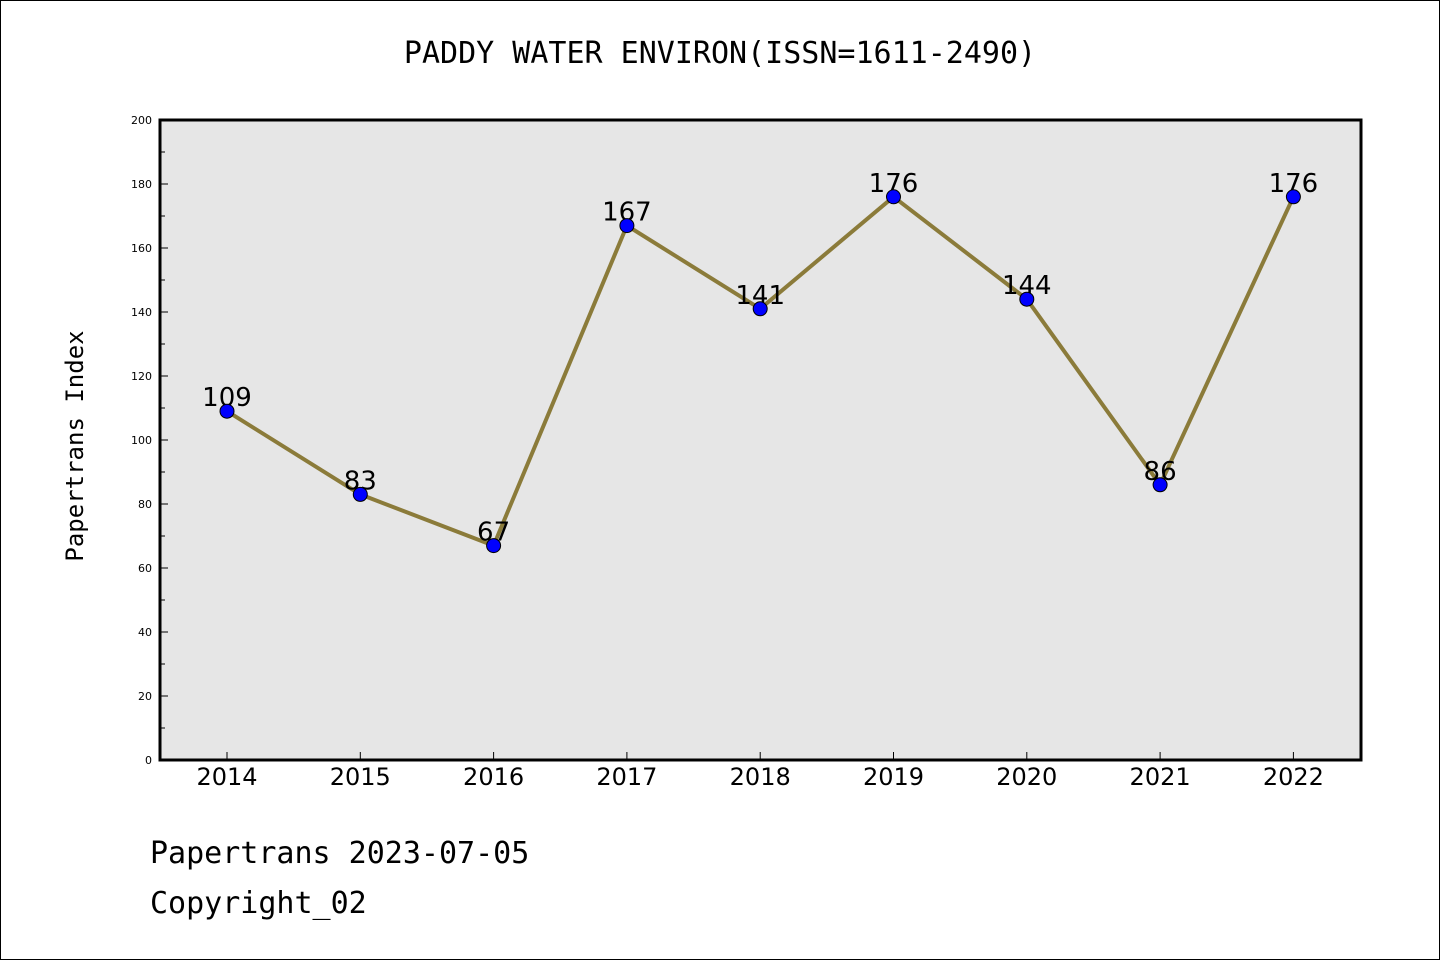 This screenshot has width=1440, height=960. What do you see at coordinates (1293, 777) in the screenshot?
I see `x-tick-label: 2022` at bounding box center [1293, 777].